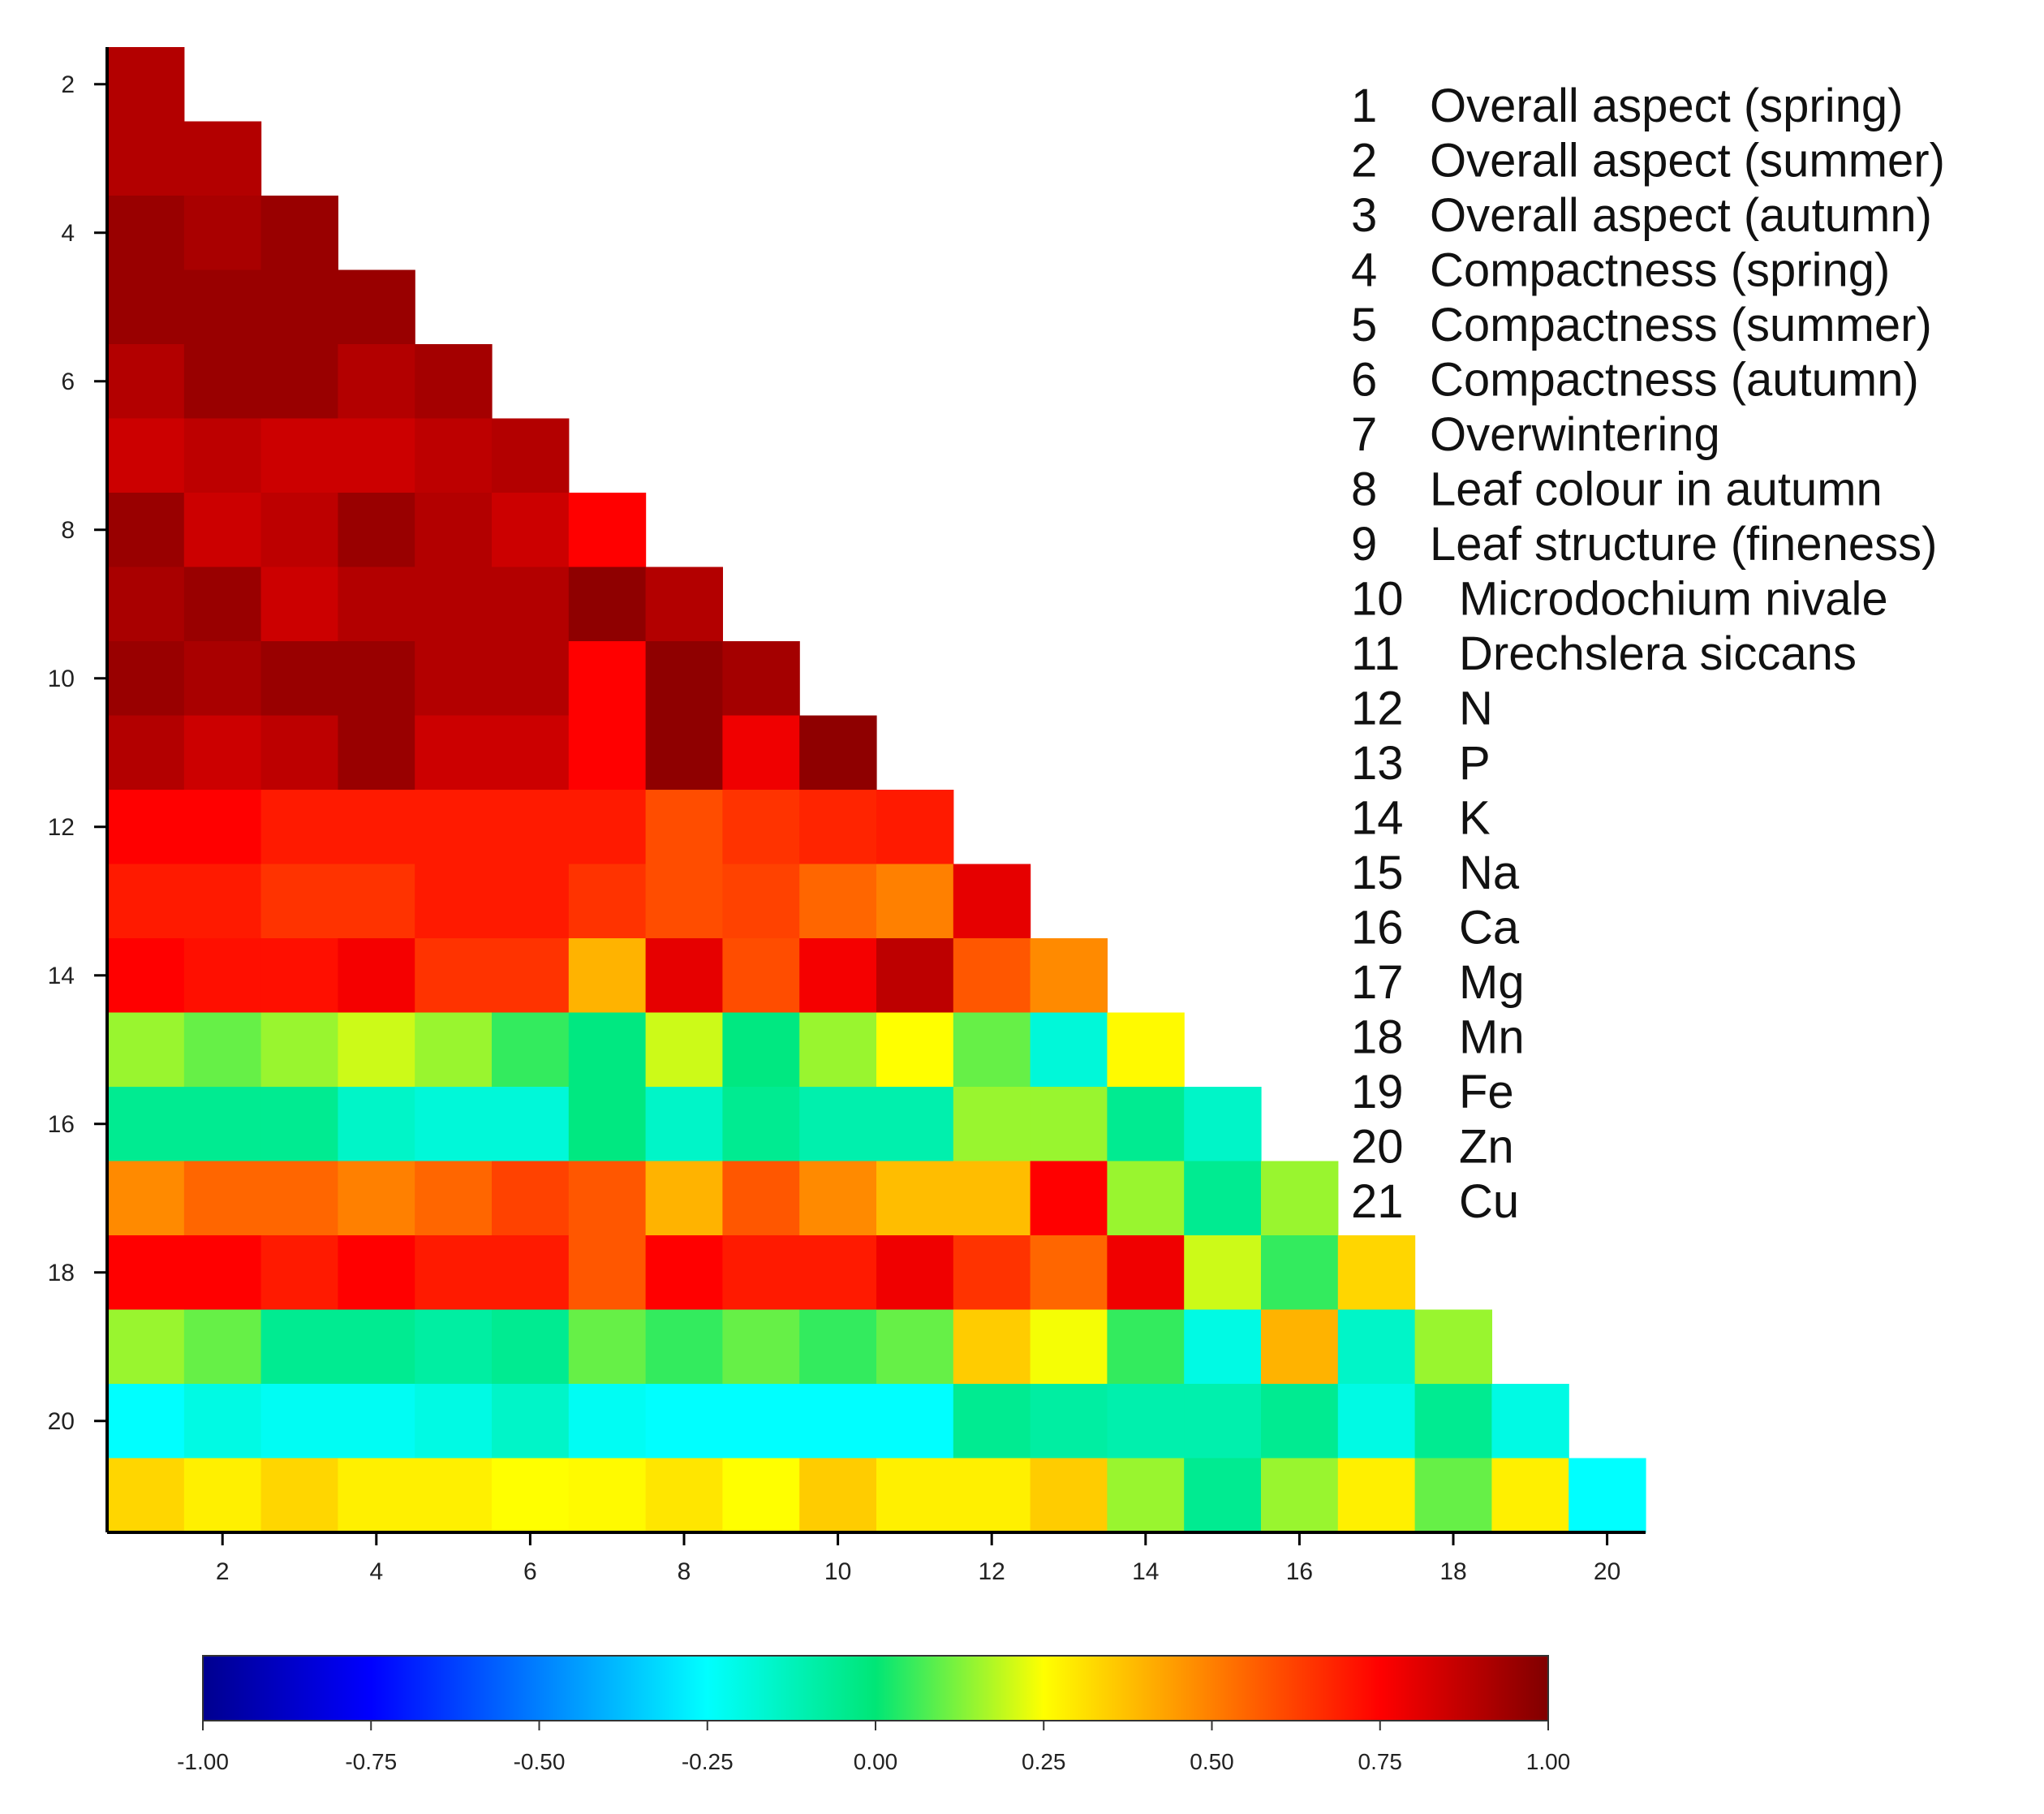 The height and width of the screenshot is (1814, 2044). Describe the element at coordinates (1145, 1571) in the screenshot. I see `x-tick-label: 14` at that location.